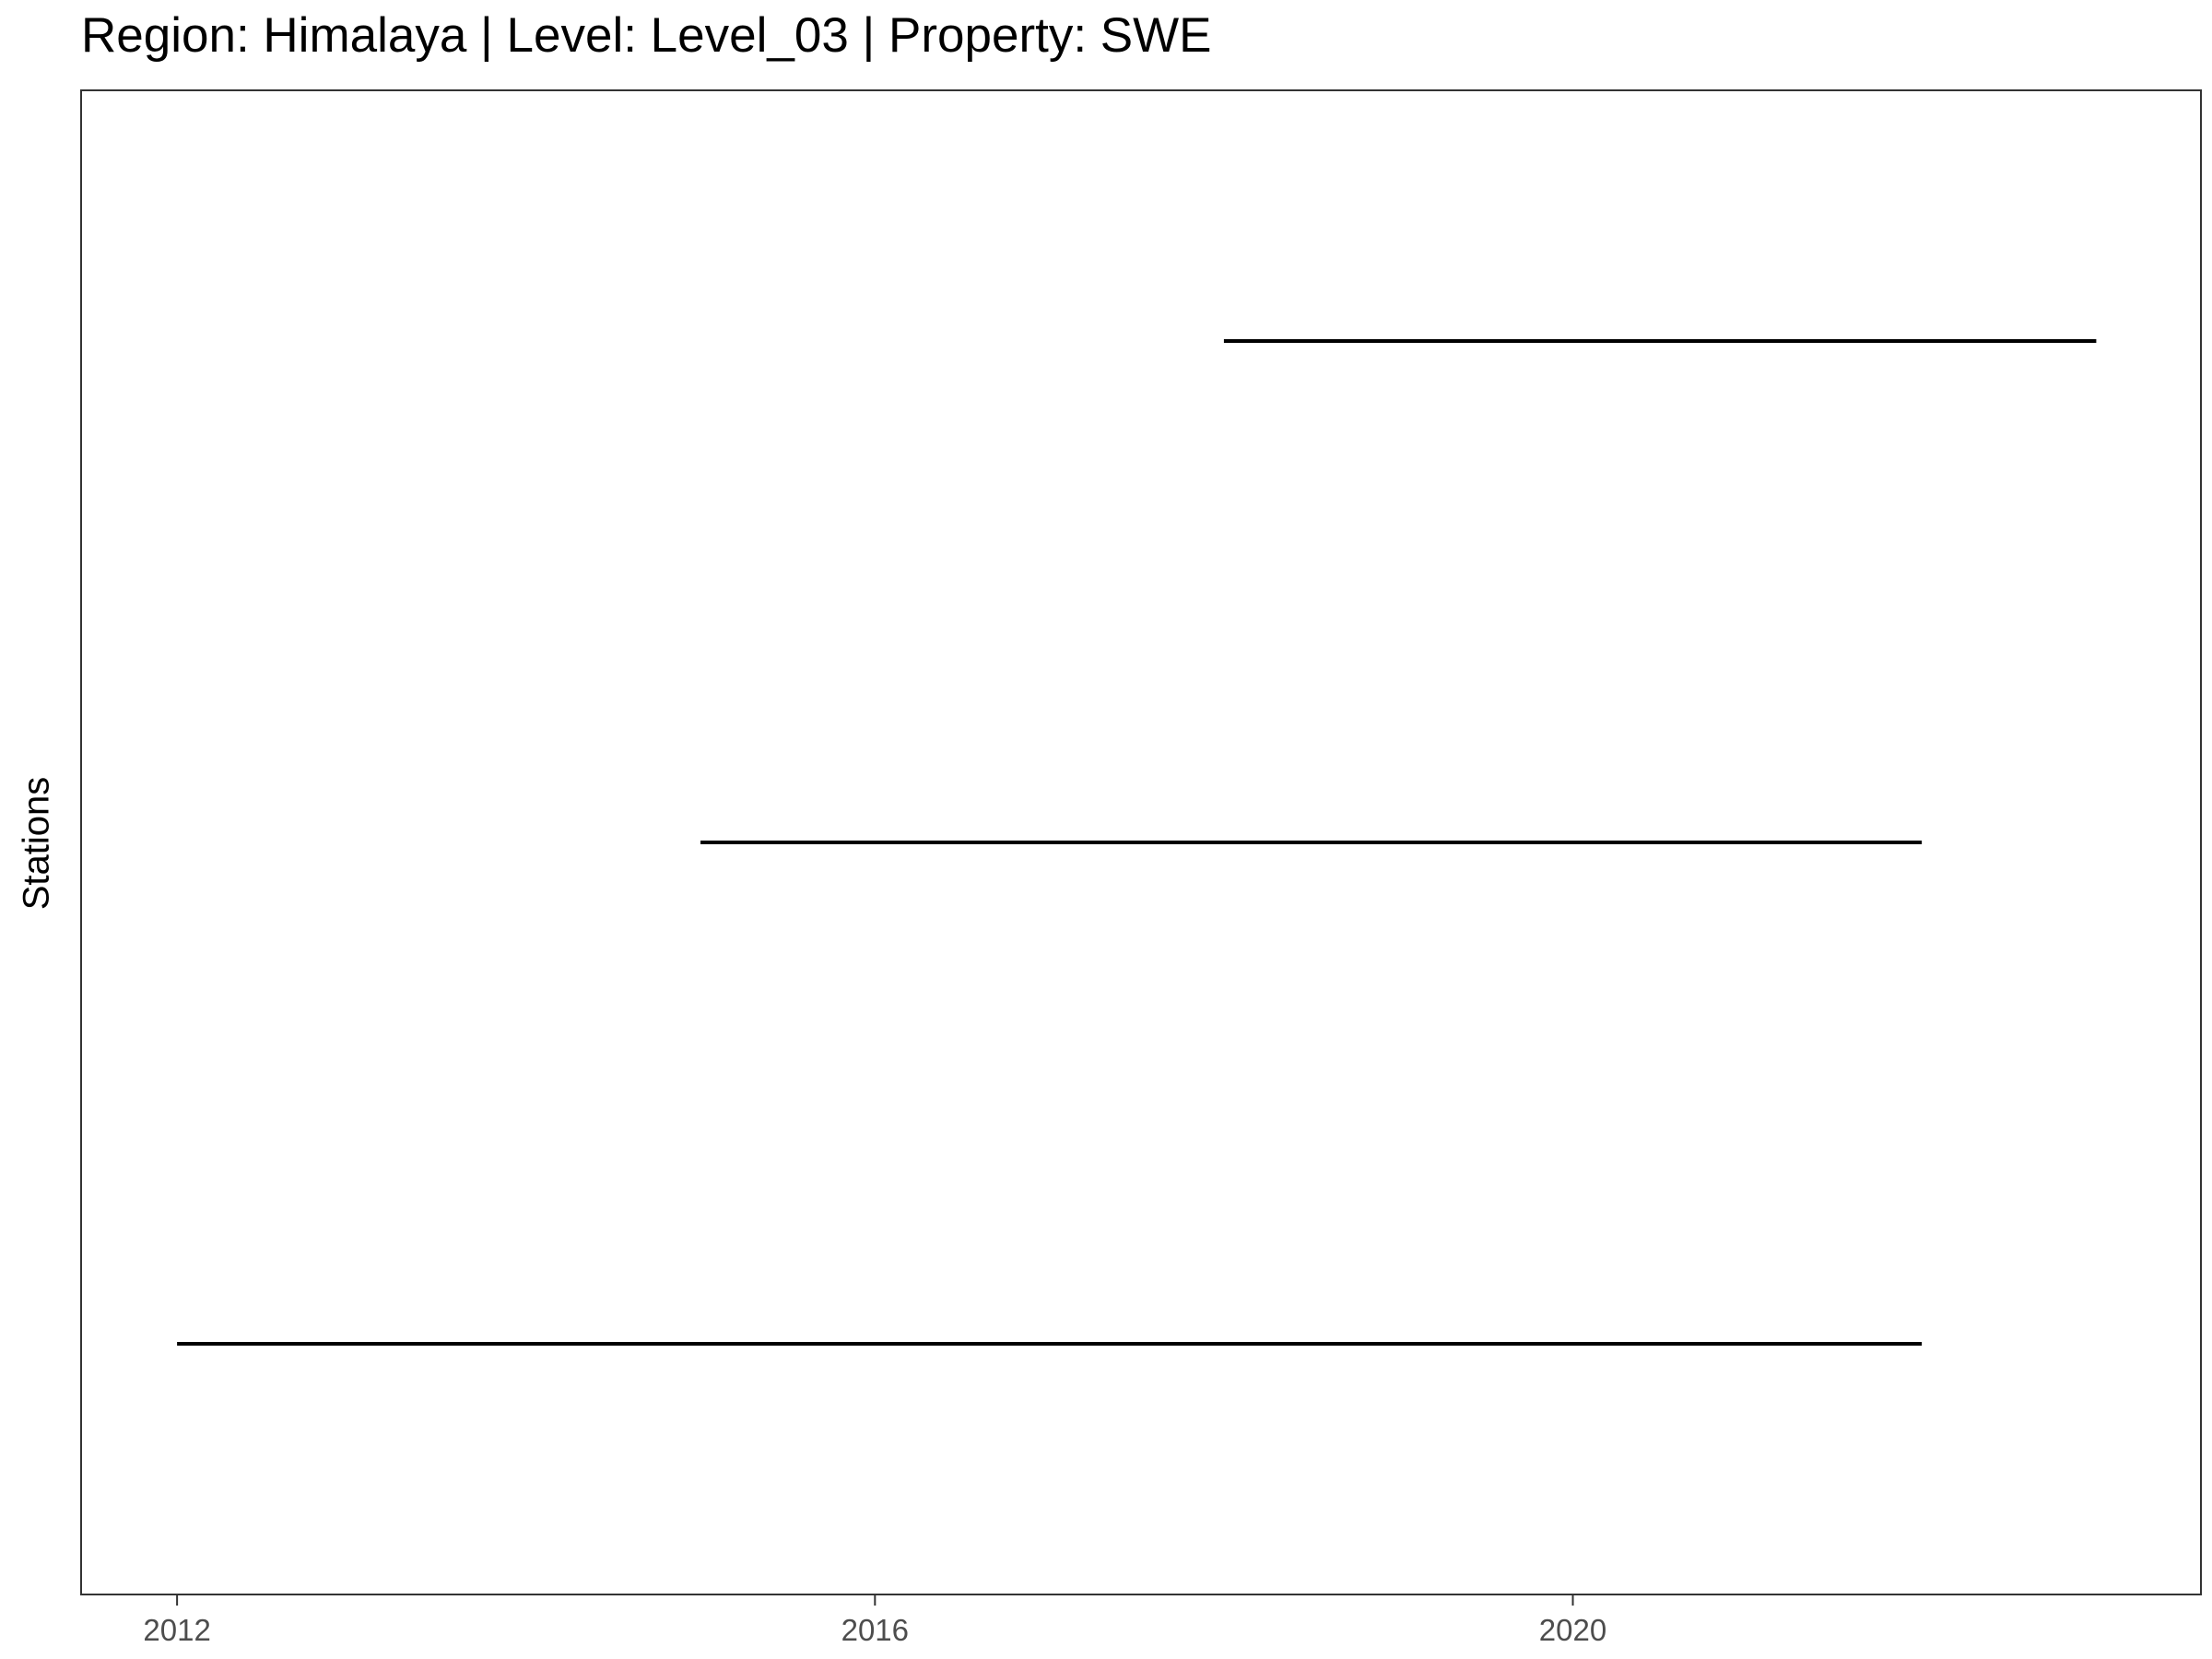  Describe the element at coordinates (176, 1630) in the screenshot. I see `x-tick-label: 2012` at that location.